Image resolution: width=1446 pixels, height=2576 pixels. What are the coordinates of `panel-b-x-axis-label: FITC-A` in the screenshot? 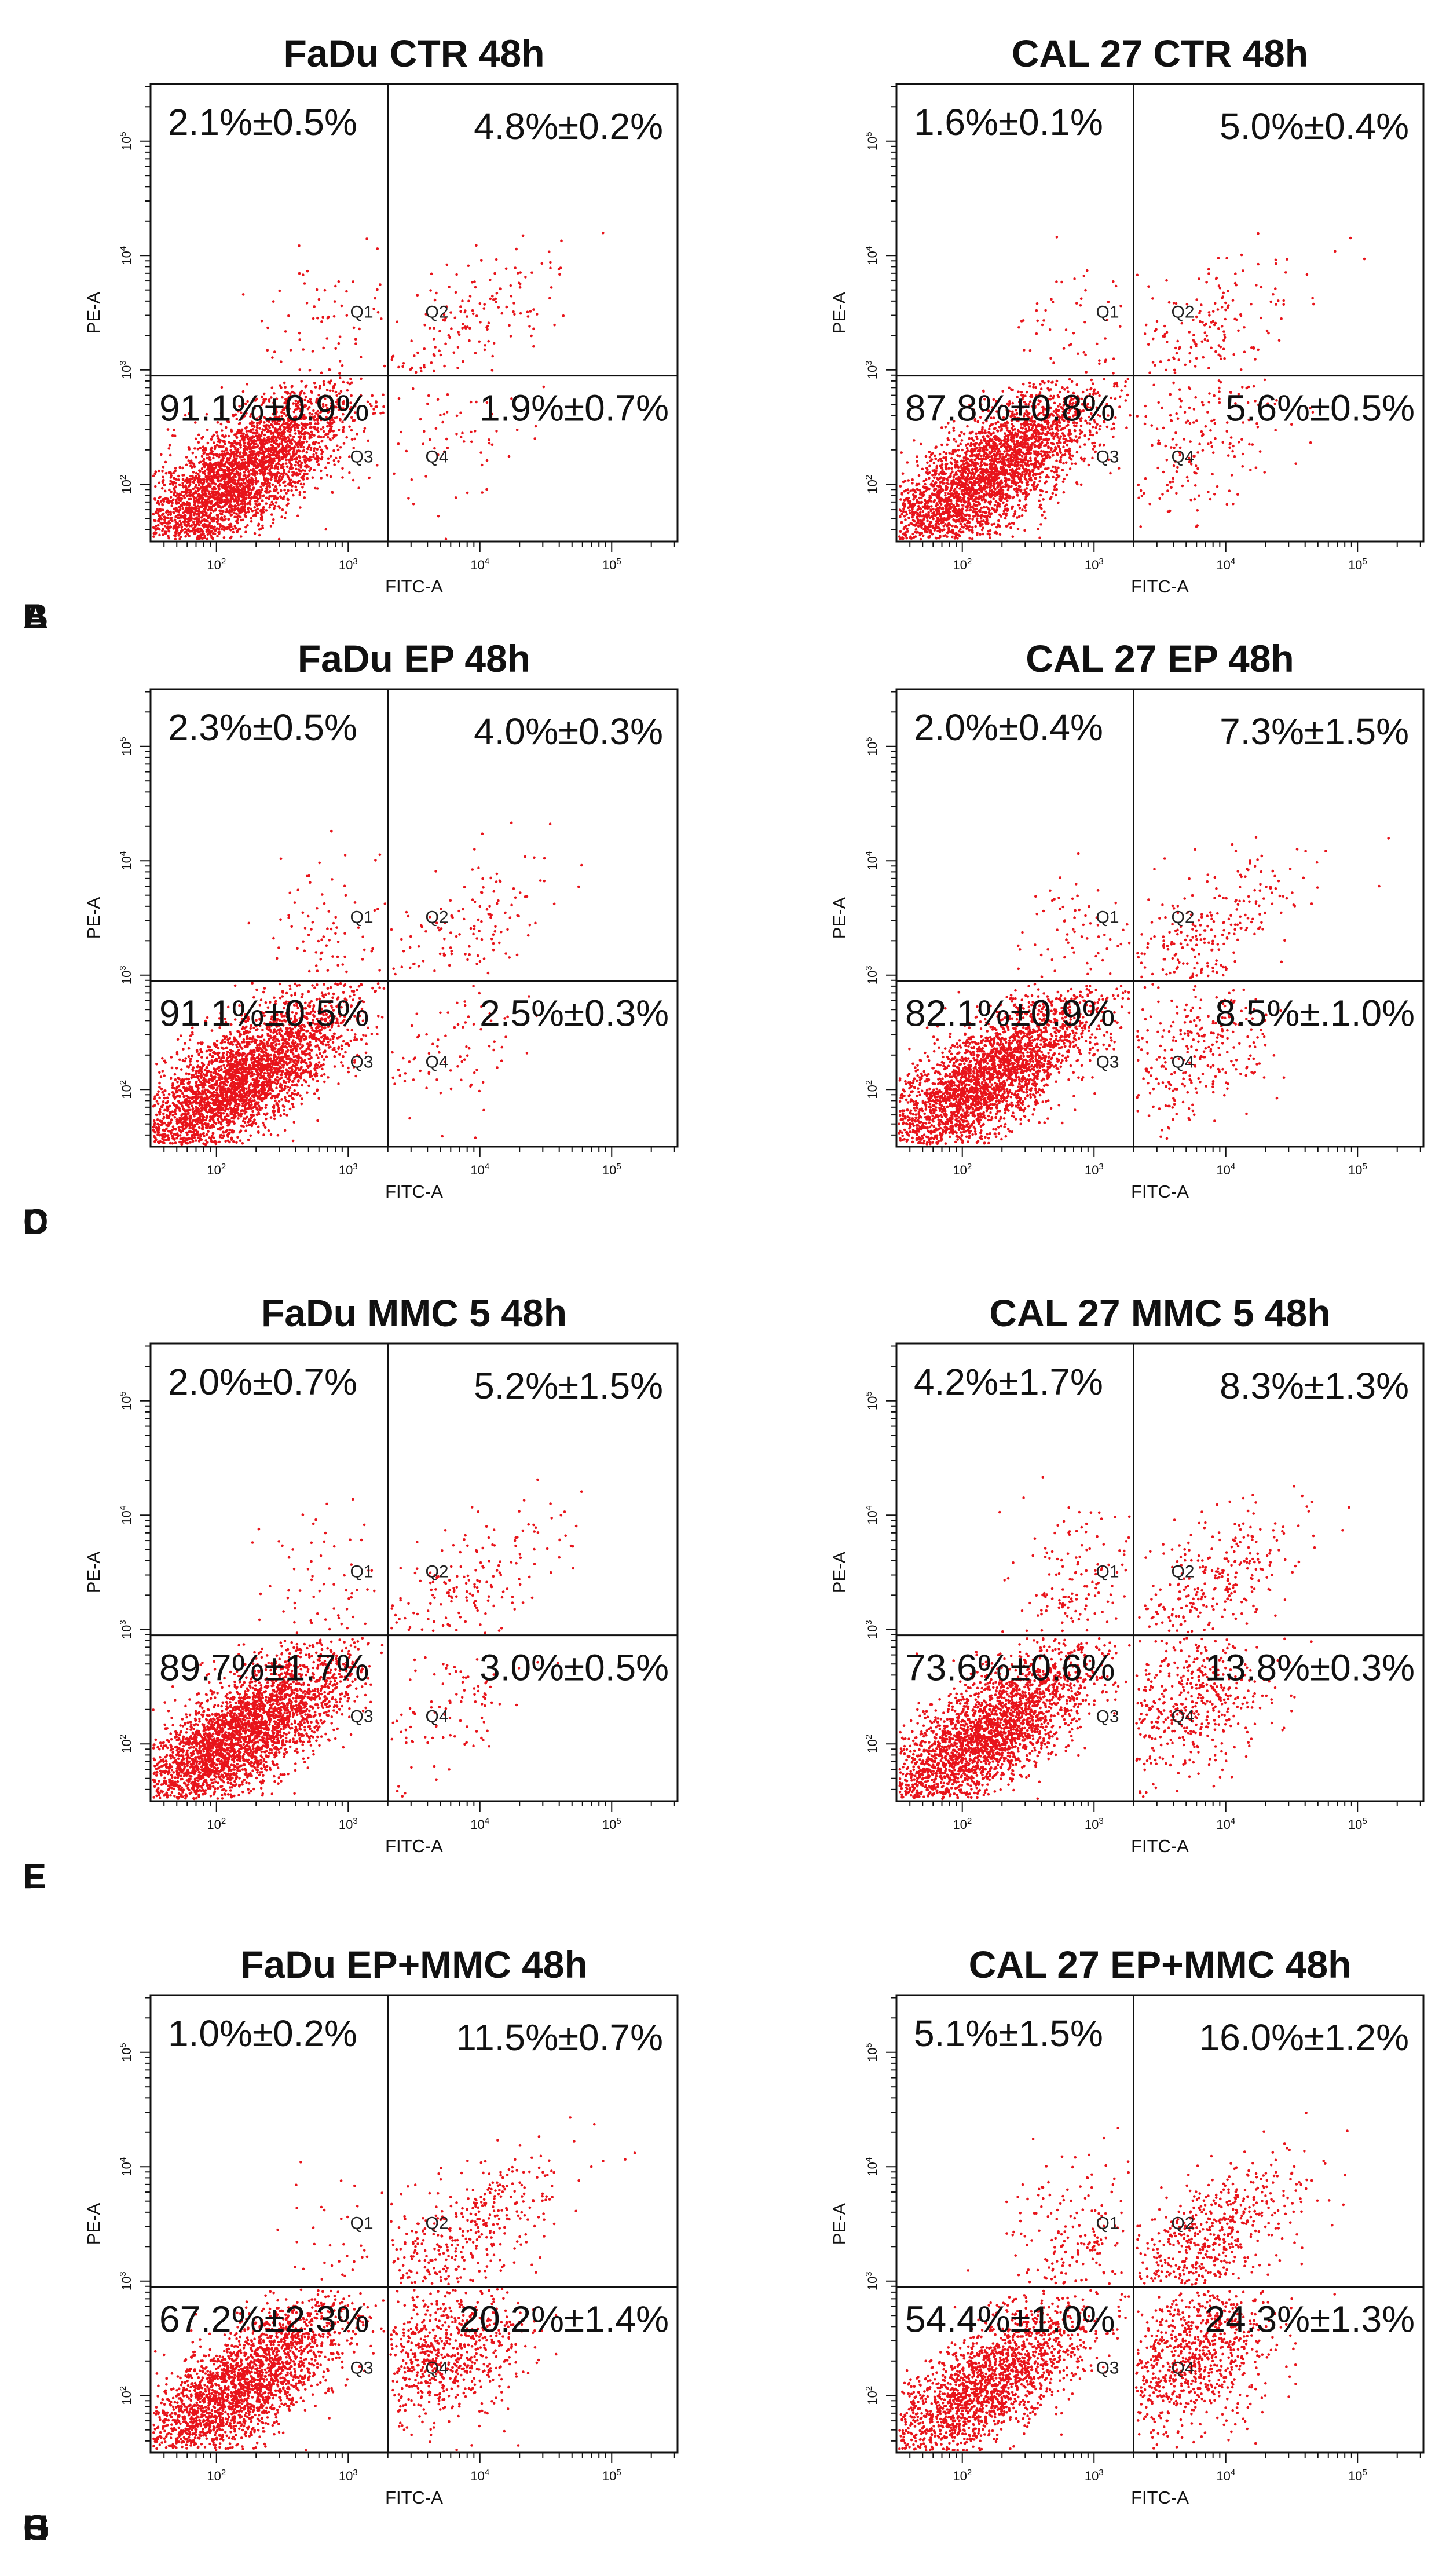 It's located at (1160, 586).